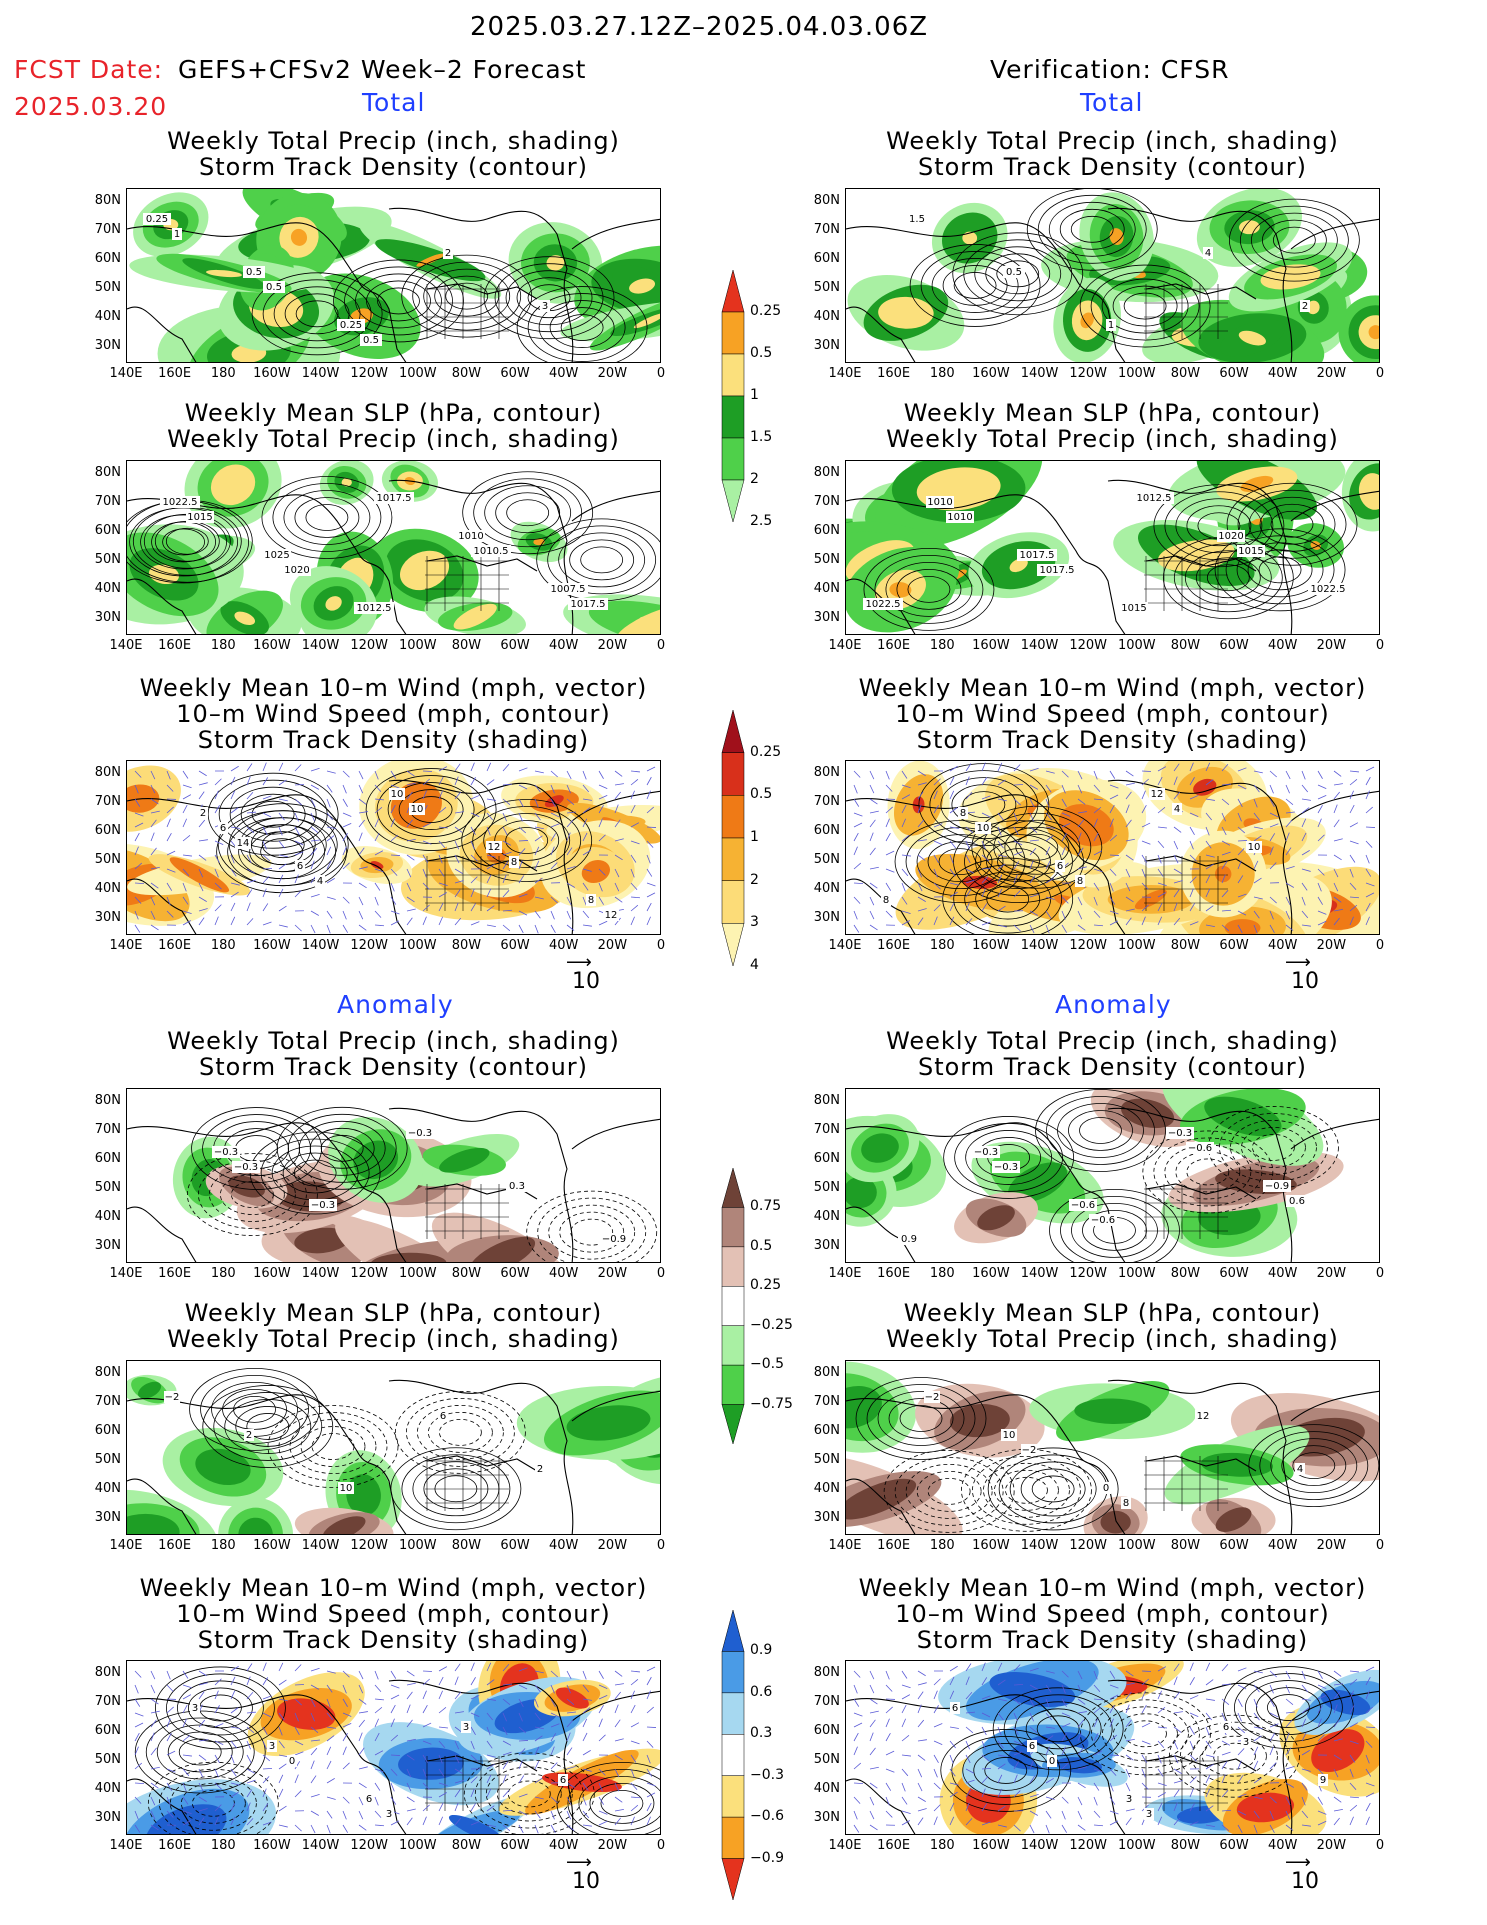 The image size is (1487, 1925). Describe the element at coordinates (491, 551) in the screenshot. I see `contour-label: 1010.5` at that location.